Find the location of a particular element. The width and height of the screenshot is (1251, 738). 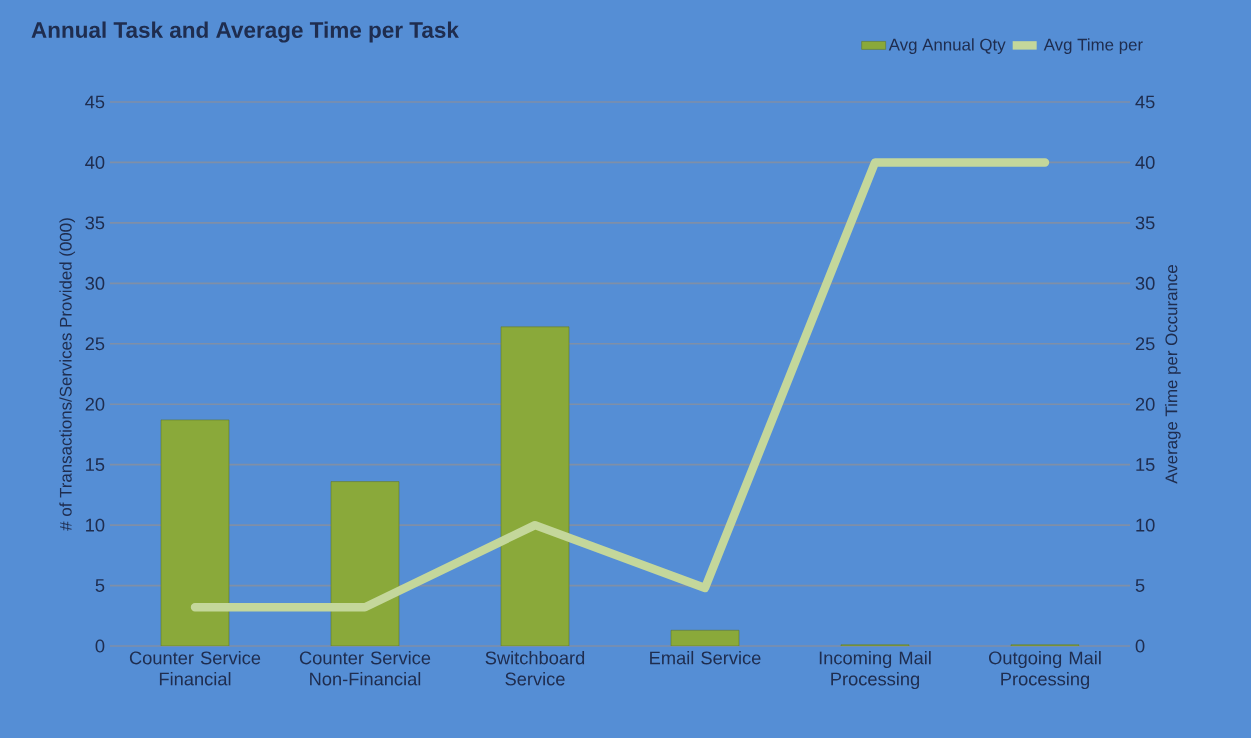

x-tick-label: Outgoing Mail Processing is located at coordinates (1044, 670).